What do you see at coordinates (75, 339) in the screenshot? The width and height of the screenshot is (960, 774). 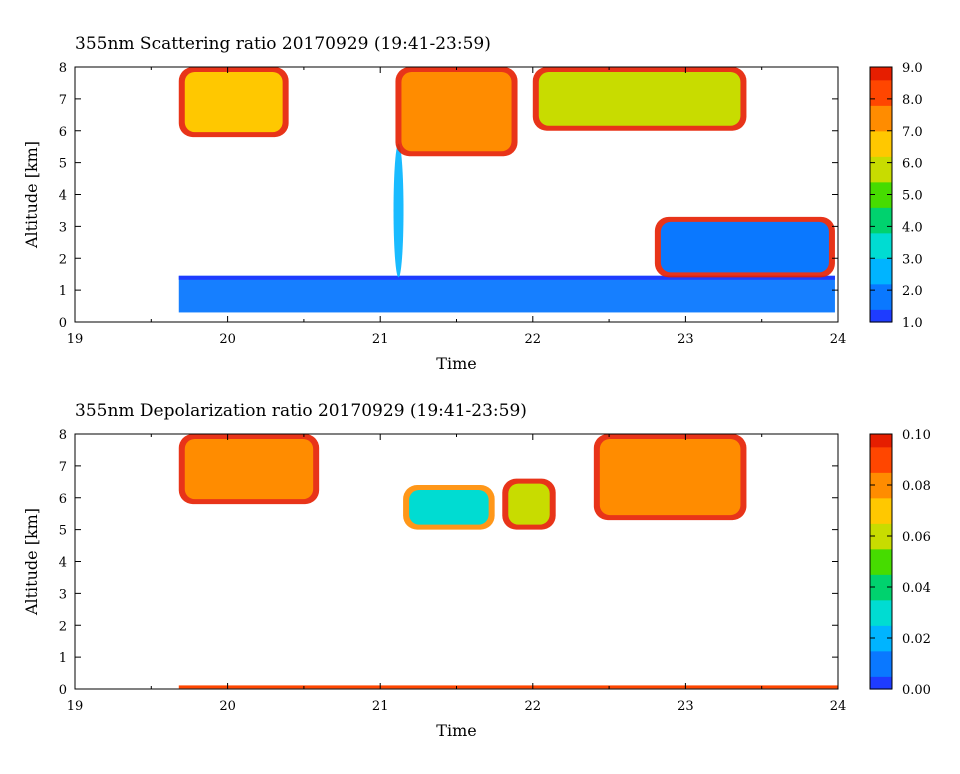 I see `x-tick-label: 19` at bounding box center [75, 339].